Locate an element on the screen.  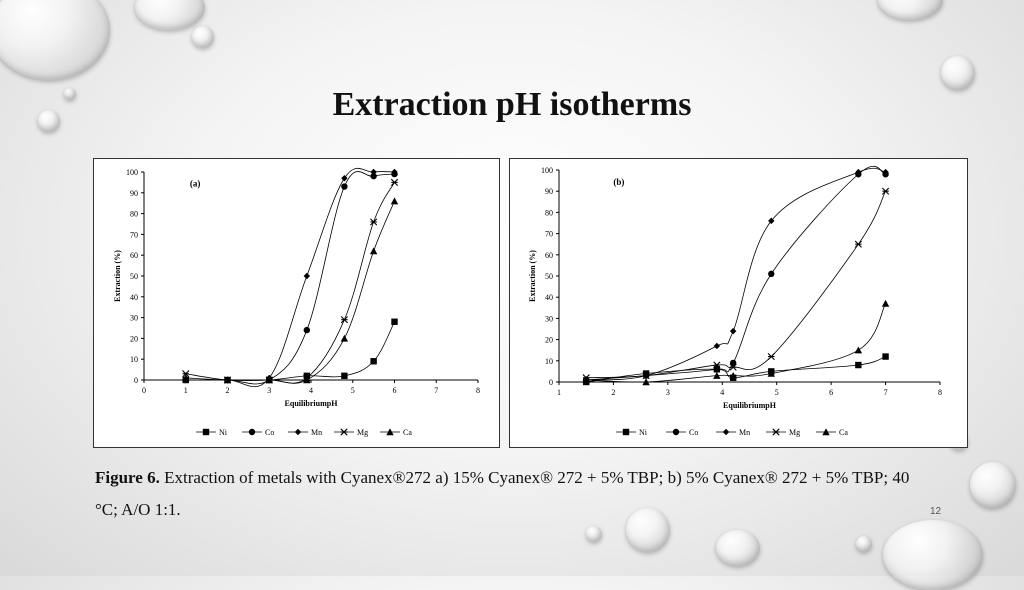
panel-label: (a) is located at coordinates (195, 184).